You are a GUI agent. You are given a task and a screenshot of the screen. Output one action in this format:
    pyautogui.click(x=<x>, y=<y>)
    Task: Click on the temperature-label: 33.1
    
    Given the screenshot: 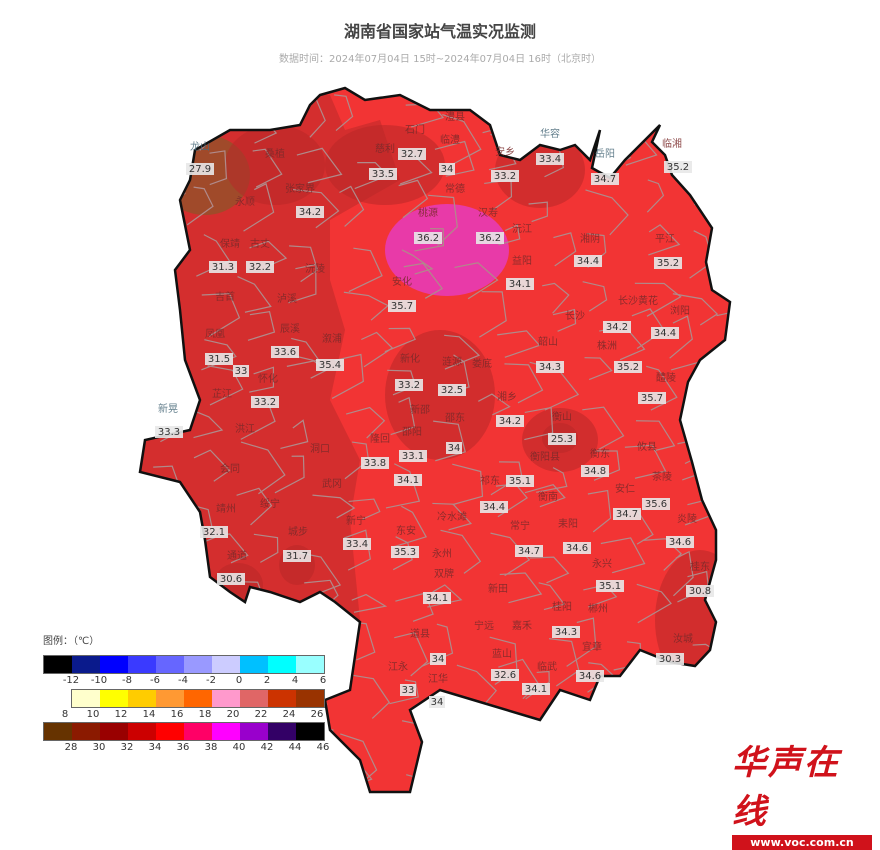 What is the action you would take?
    pyautogui.click(x=413, y=456)
    